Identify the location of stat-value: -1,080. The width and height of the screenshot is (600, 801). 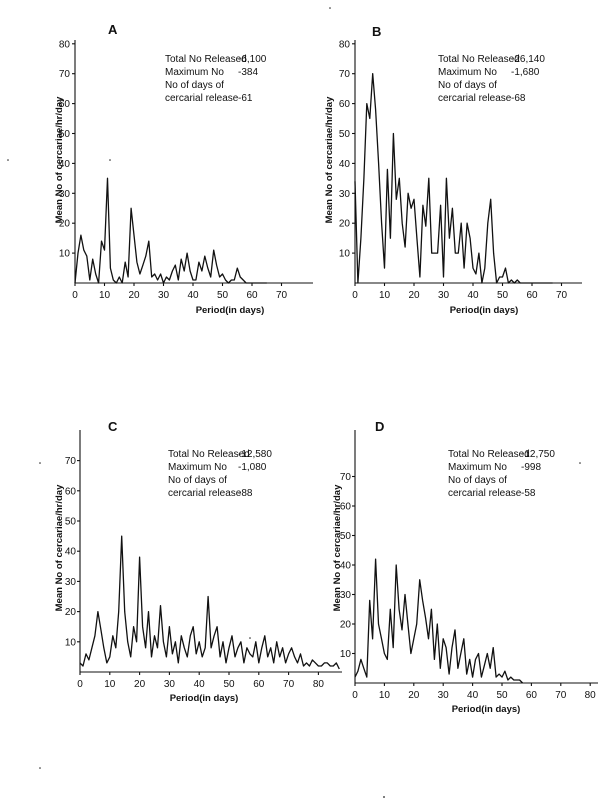
(252, 467).